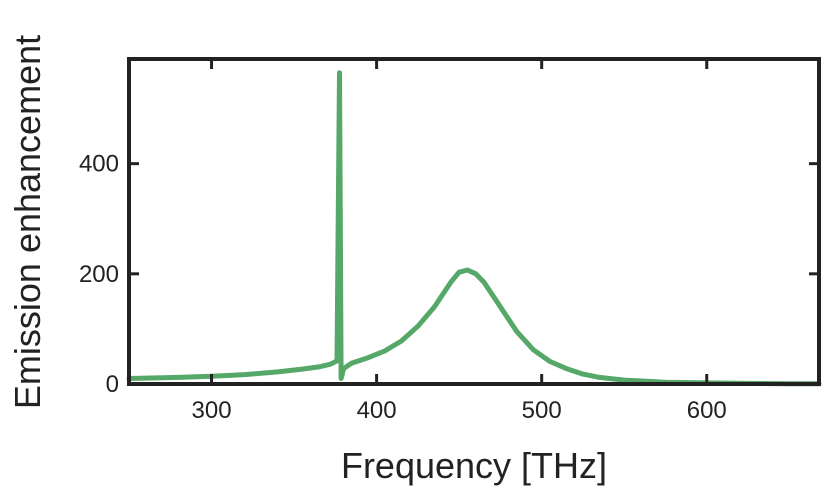  I want to click on y-axis-label: Emission enhancement, so click(27, 222).